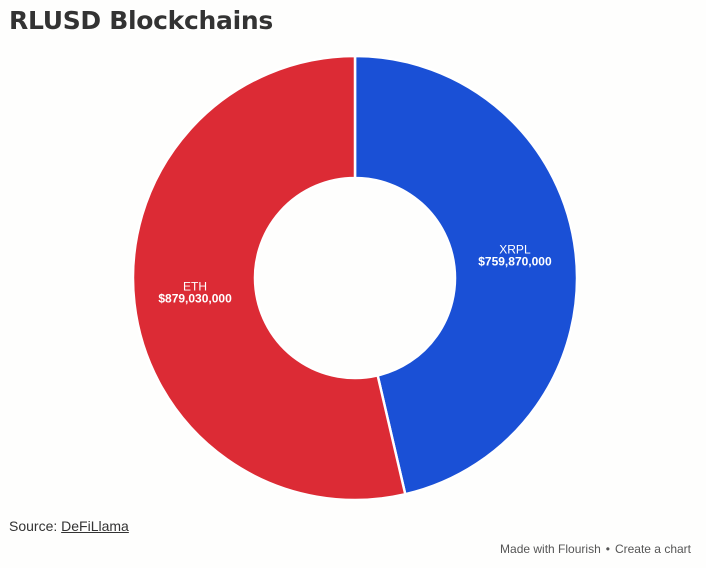 Image resolution: width=706 pixels, height=568 pixels. I want to click on slice-value-xrpl: $759,870,000, so click(515, 262).